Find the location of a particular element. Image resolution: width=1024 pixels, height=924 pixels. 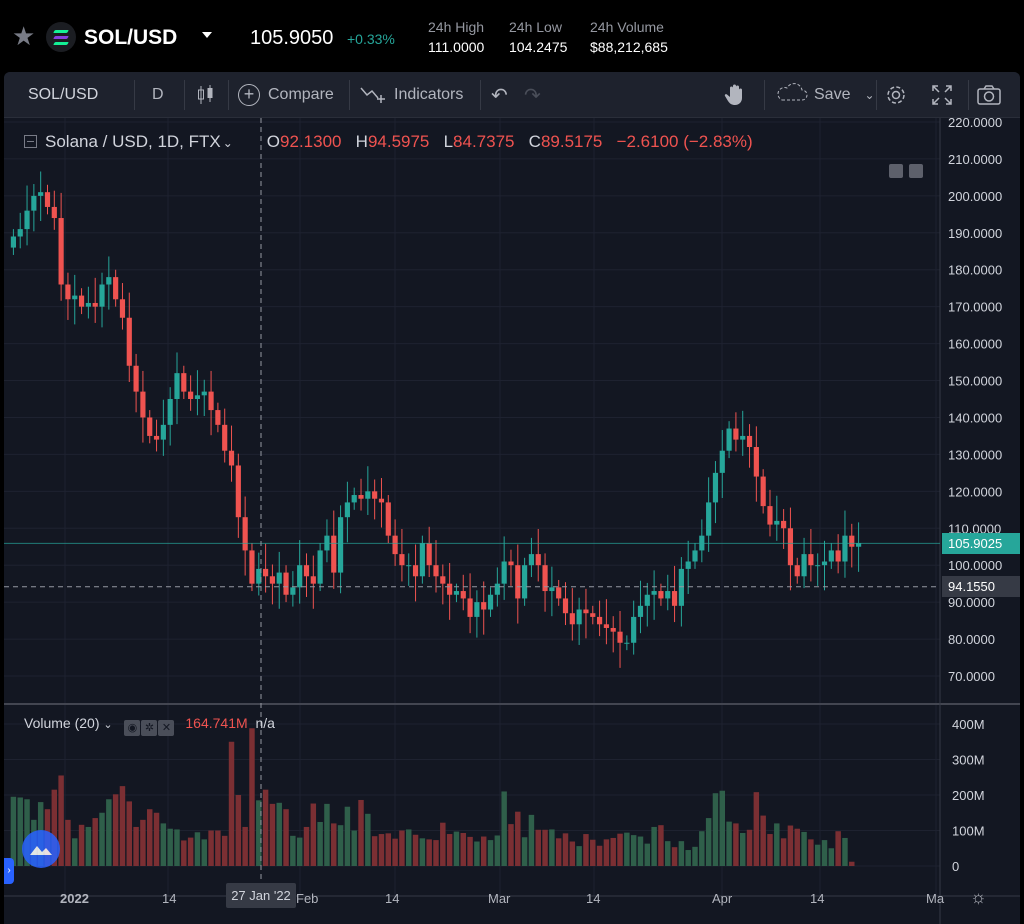

stat-value: 104.2475 is located at coordinates (538, 47).